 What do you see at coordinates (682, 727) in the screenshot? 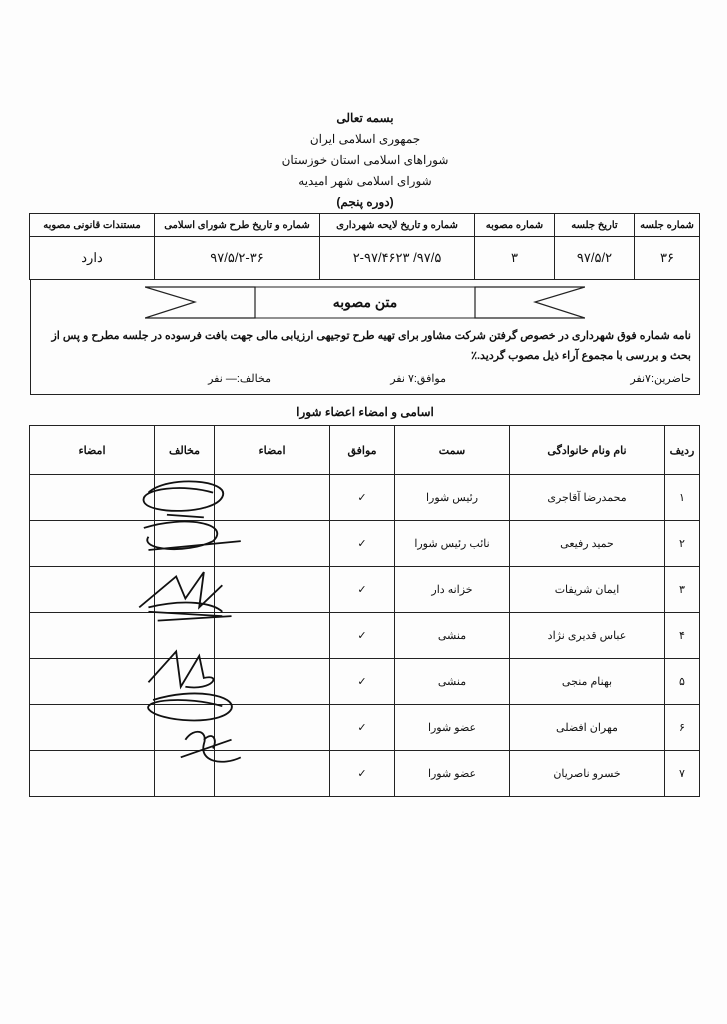
I see `row-number: ۶` at bounding box center [682, 727].